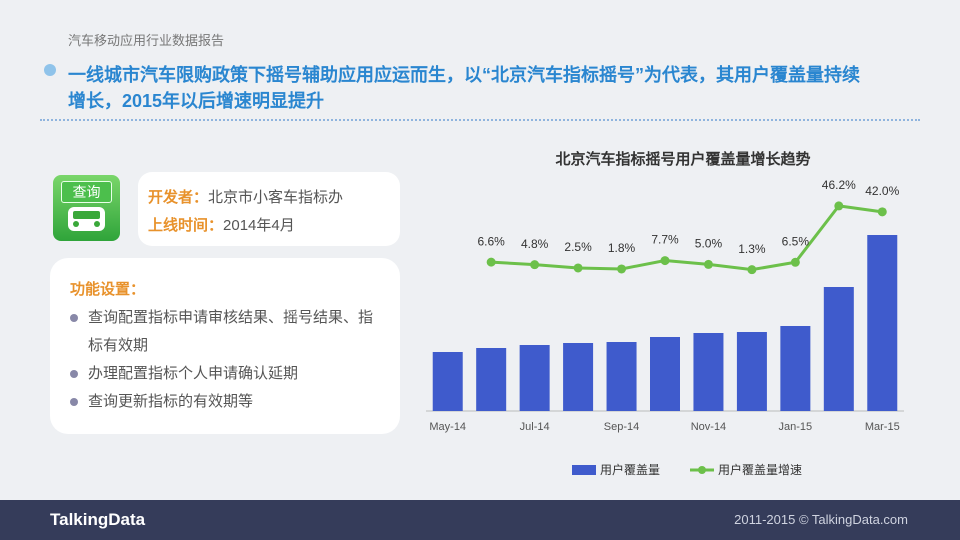 The height and width of the screenshot is (540, 960). I want to click on feature-title: 功能设置：, so click(108, 289).